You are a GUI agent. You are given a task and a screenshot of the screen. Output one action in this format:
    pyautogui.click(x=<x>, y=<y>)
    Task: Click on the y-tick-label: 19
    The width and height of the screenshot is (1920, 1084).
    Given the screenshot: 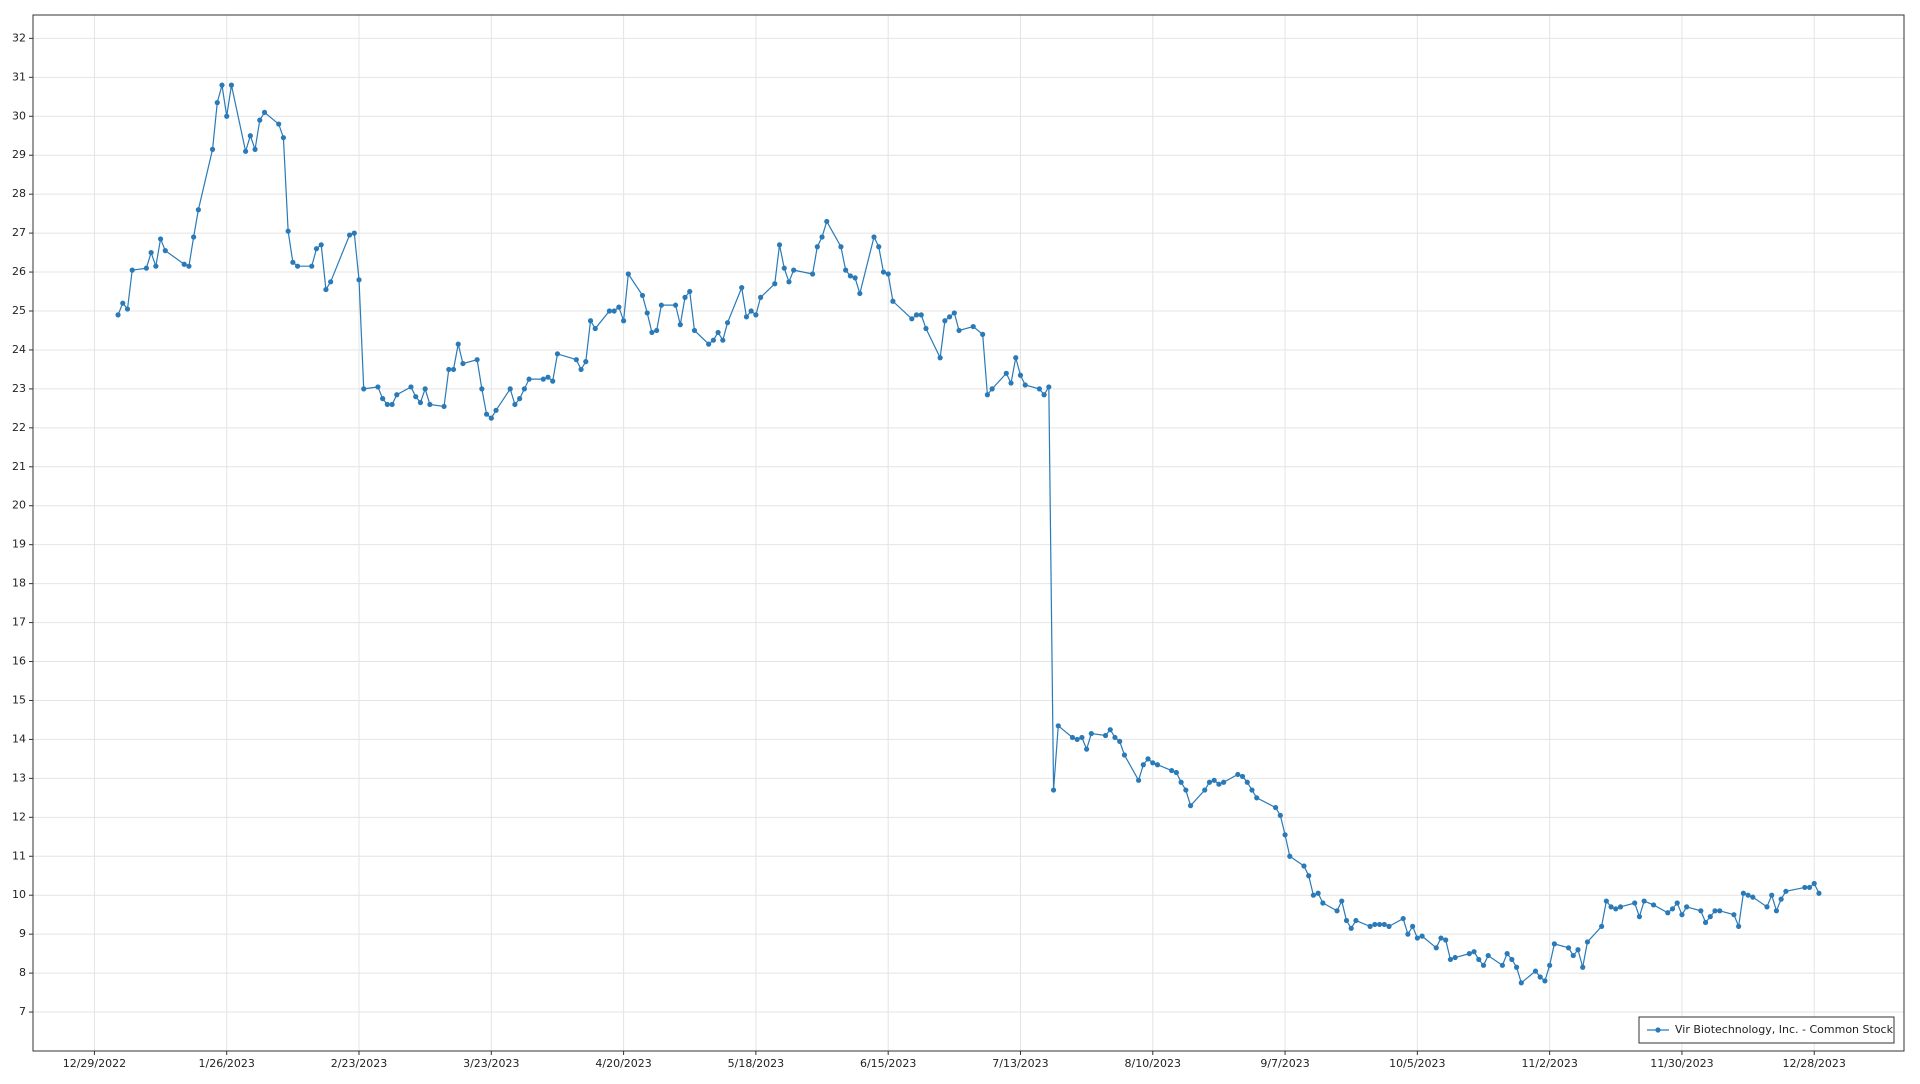 What is the action you would take?
    pyautogui.click(x=19, y=544)
    